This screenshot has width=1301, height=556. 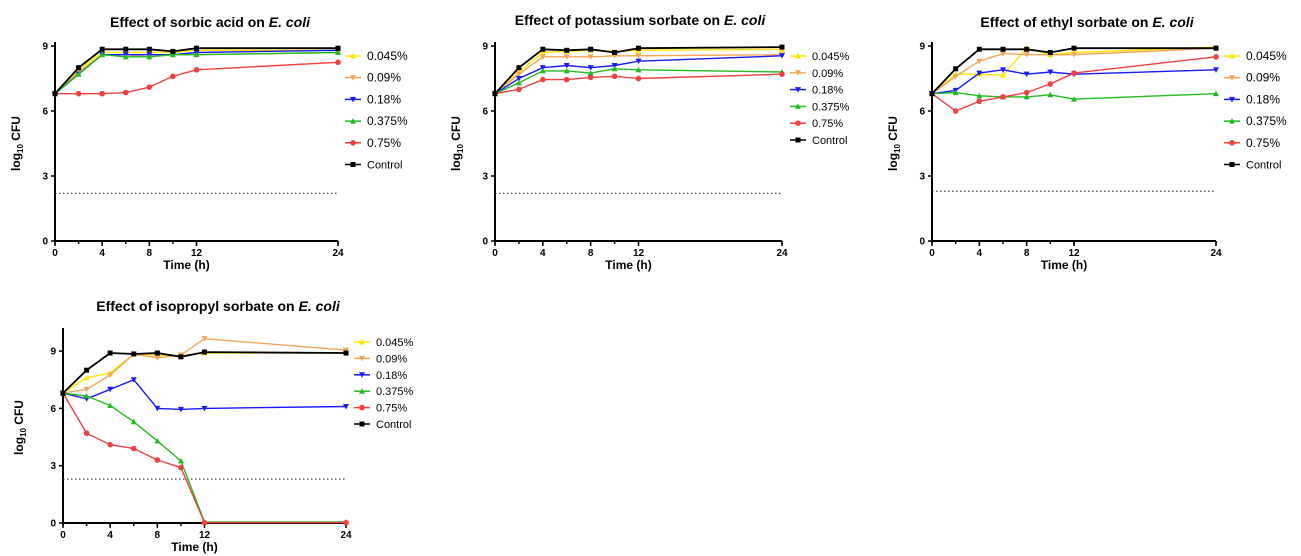 I want to click on chart-title-text: Effect of potassium sorbate on, so click(x=619, y=20).